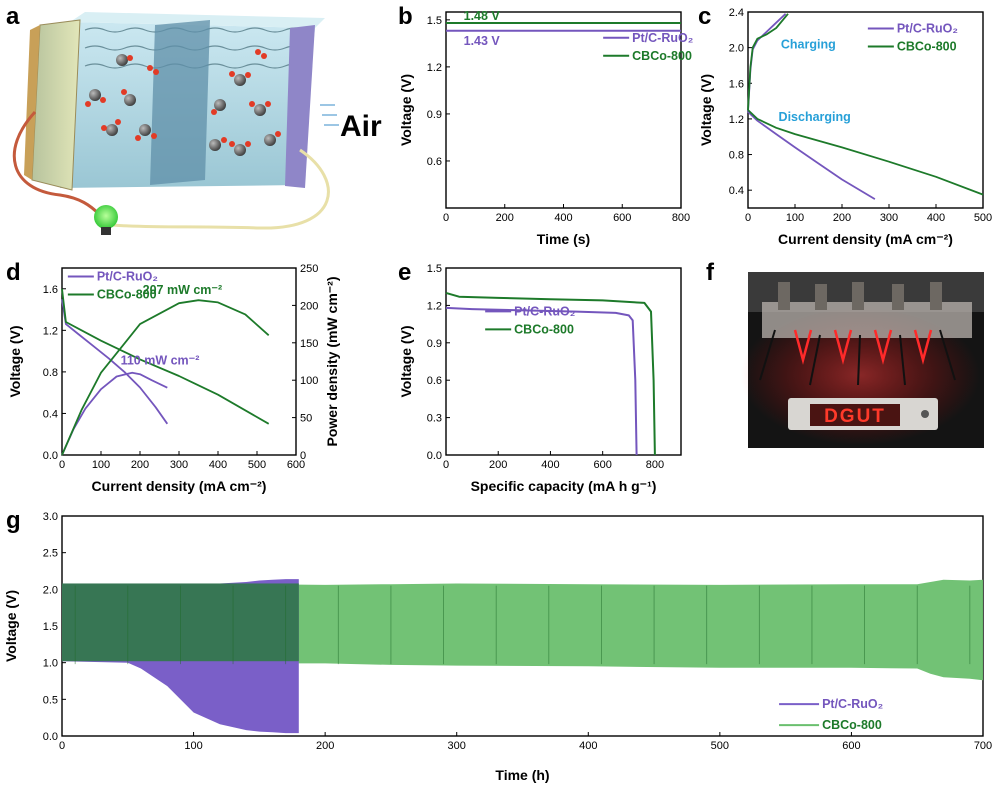 This screenshot has width=1000, height=788. I want to click on red-leds, so click(863, 347).